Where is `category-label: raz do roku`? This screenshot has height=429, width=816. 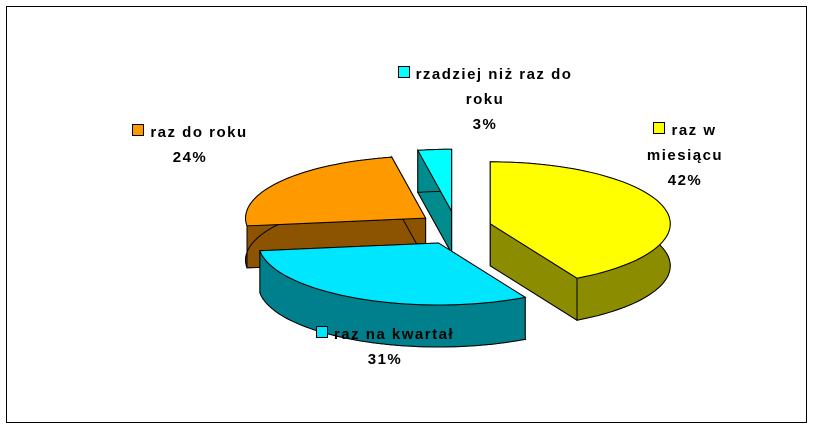 category-label: raz do roku is located at coordinates (199, 132).